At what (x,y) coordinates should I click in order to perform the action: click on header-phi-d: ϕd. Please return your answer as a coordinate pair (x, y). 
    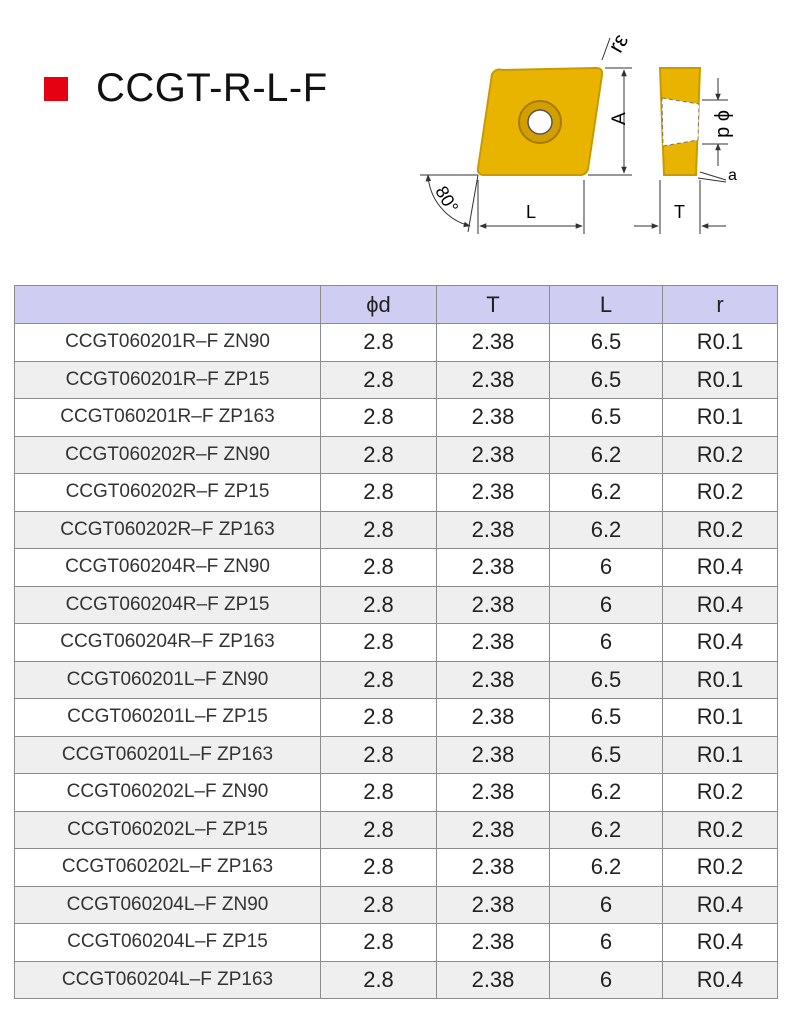
    Looking at the image, I should click on (378, 304).